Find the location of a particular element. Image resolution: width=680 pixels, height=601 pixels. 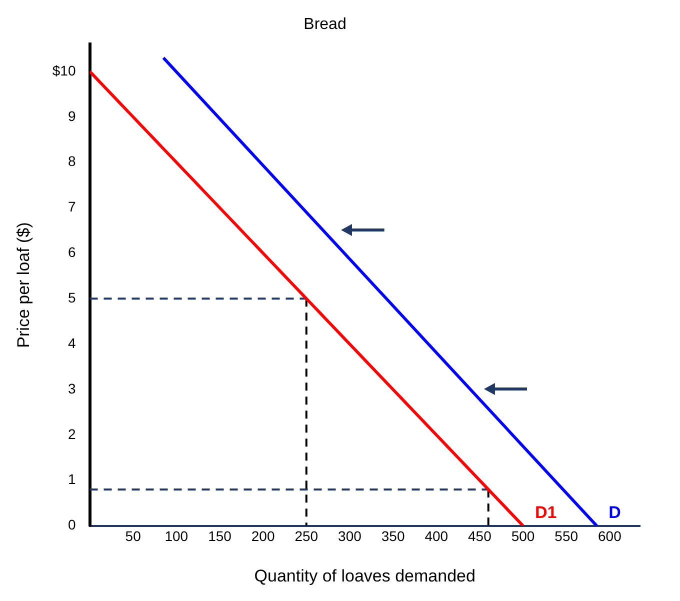

x-tick-label: 500 is located at coordinates (523, 536).